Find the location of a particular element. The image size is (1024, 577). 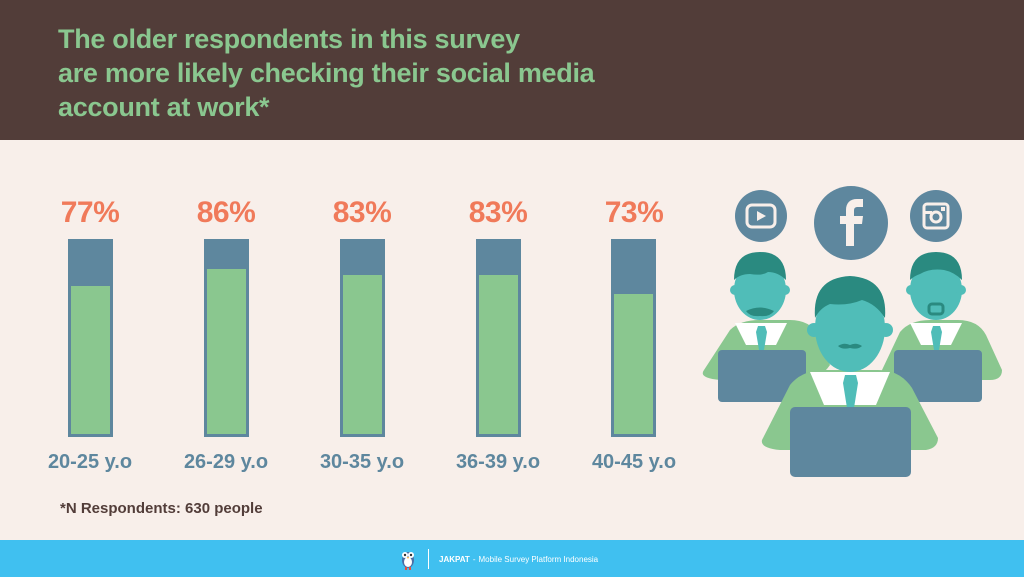

bar-category-label: 30-35 y.o is located at coordinates (362, 462).